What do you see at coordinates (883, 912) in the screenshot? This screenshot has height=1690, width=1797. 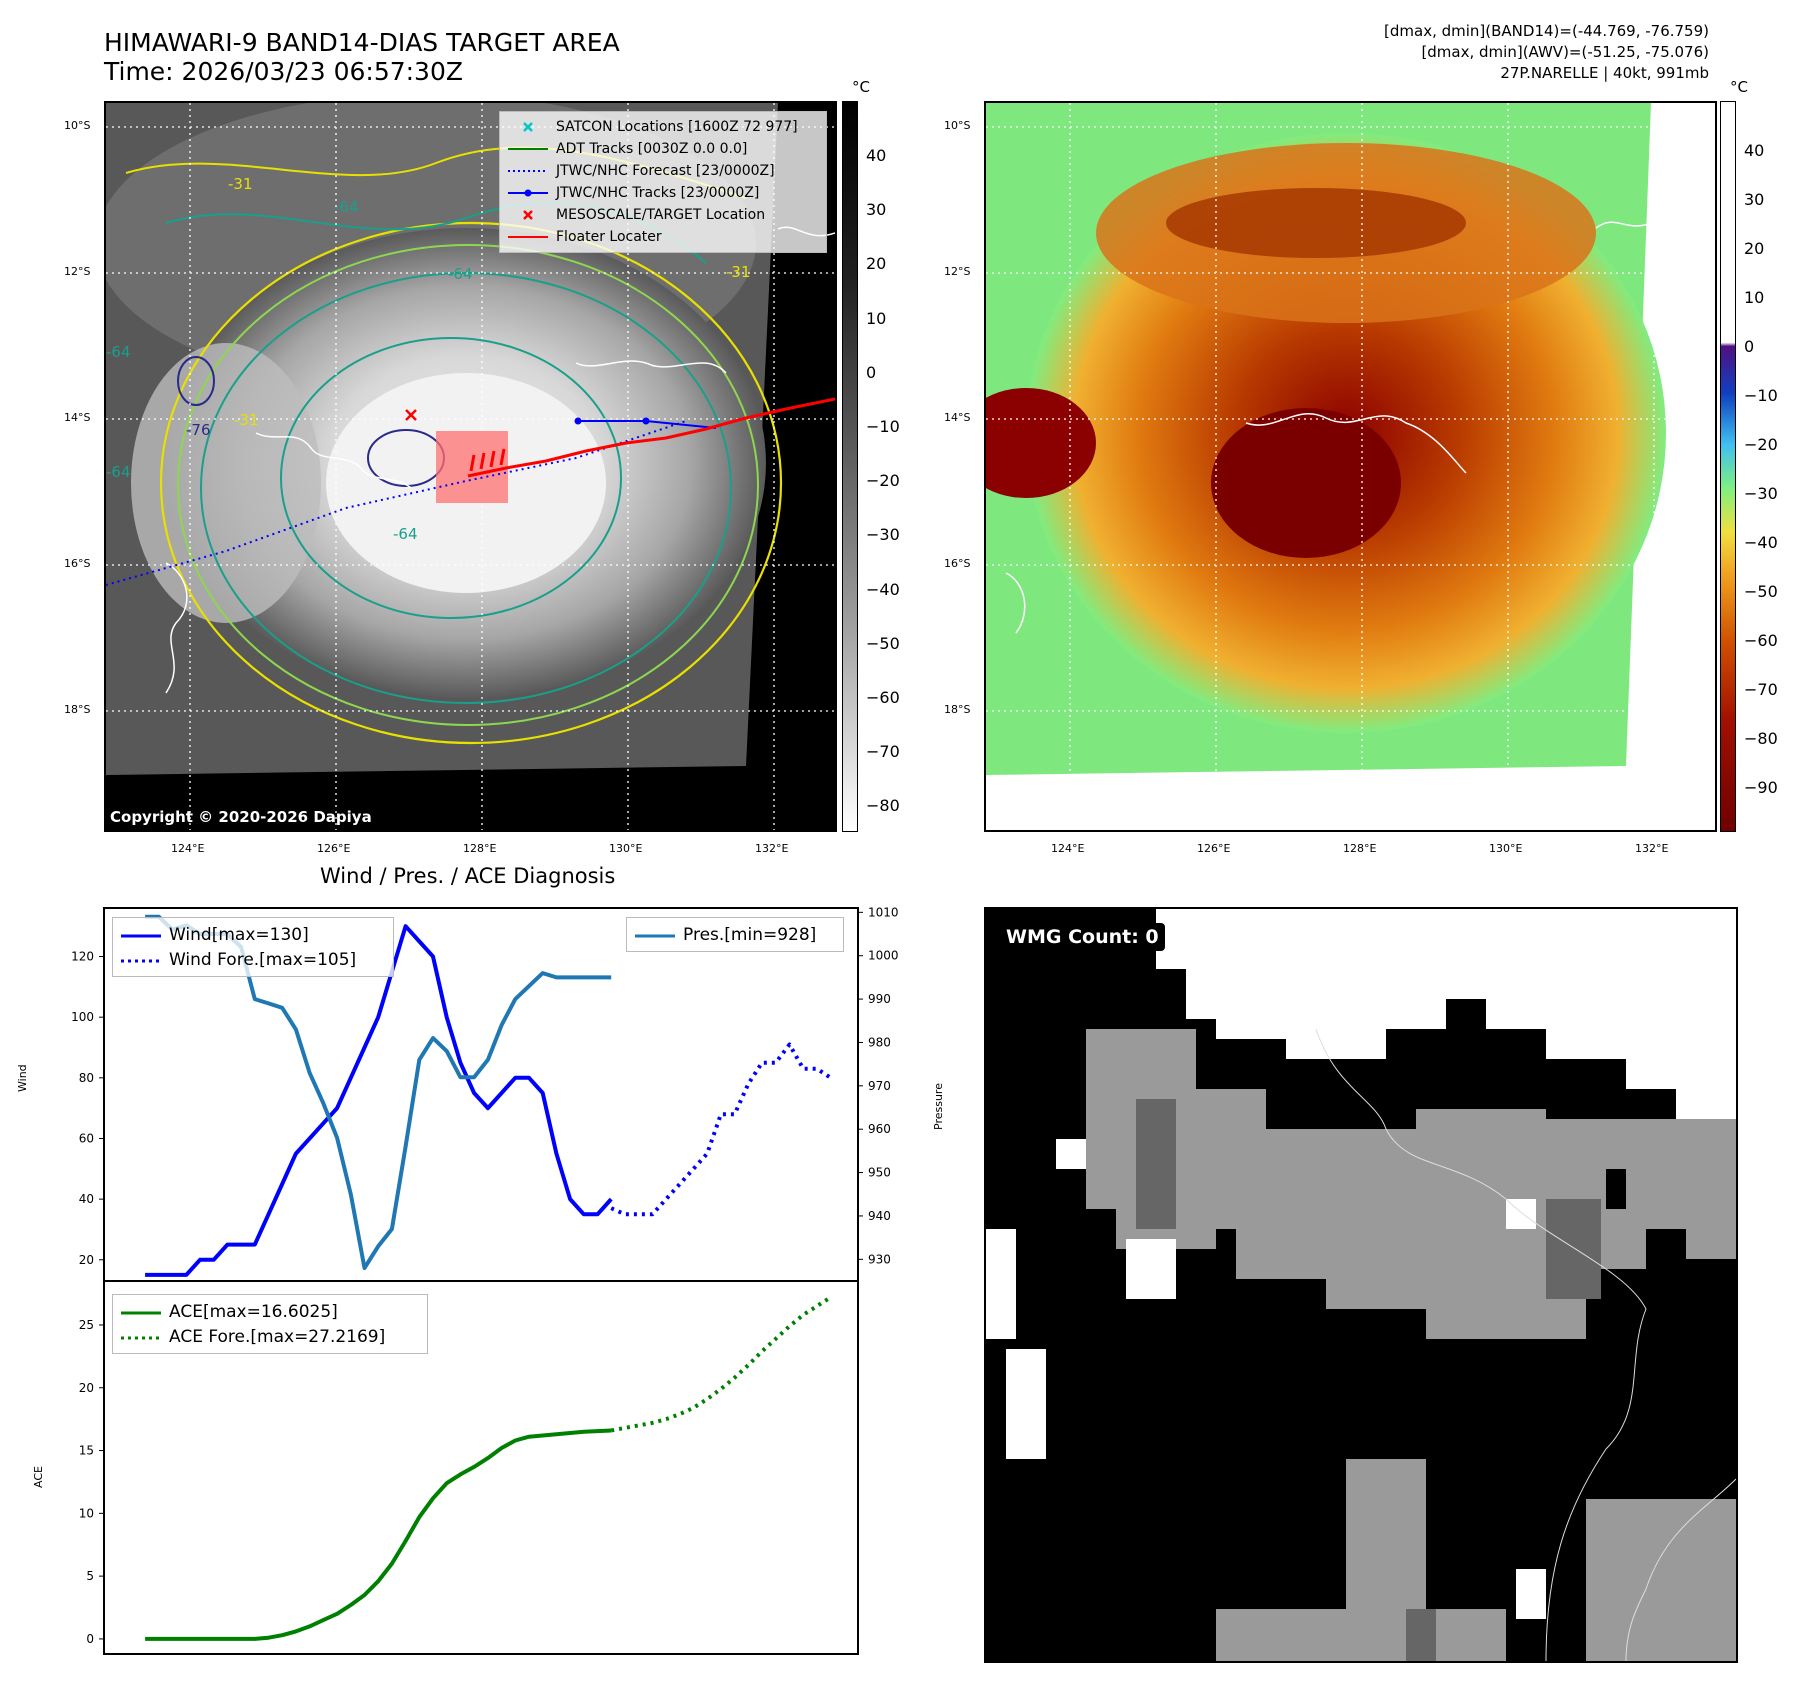 I see `pressure-axis-tick-label: 1010` at bounding box center [883, 912].